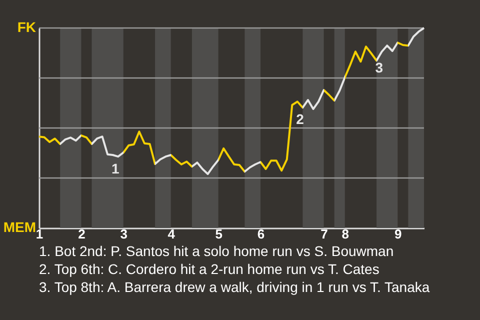  What do you see at coordinates (19, 227) in the screenshot?
I see `text: MEM` at bounding box center [19, 227].